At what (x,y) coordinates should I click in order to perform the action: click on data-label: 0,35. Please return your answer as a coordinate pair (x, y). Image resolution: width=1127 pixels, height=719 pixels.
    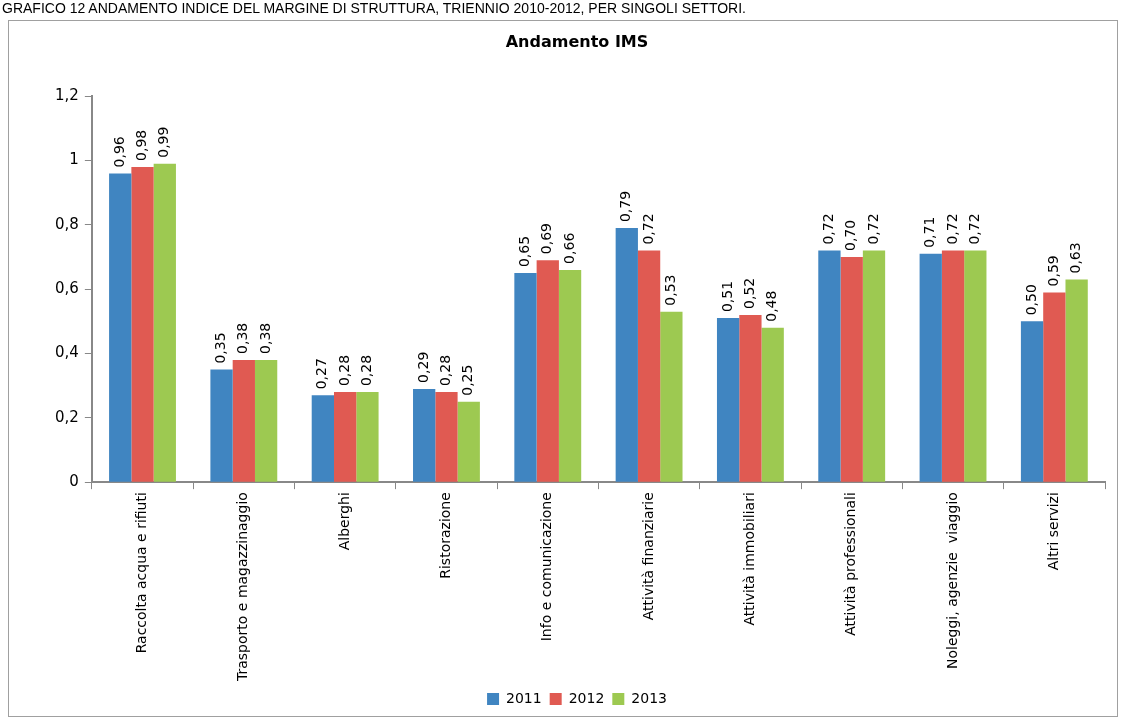
    Looking at the image, I should click on (220, 348).